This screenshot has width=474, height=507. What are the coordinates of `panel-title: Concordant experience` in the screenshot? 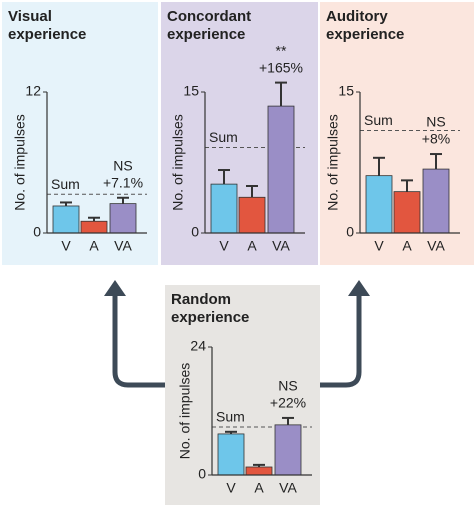 It's located at (209, 25).